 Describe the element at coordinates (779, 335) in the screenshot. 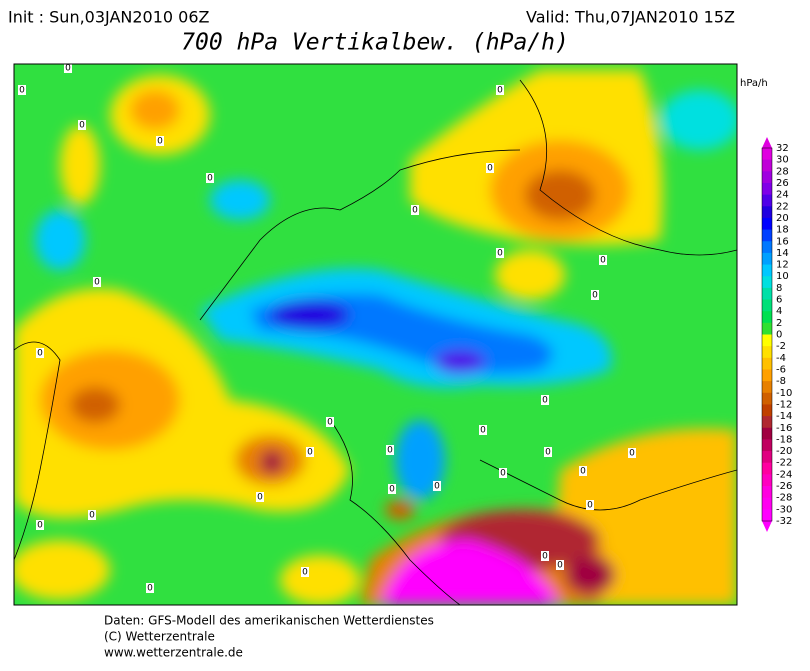

I see `legend-label: 0` at that location.